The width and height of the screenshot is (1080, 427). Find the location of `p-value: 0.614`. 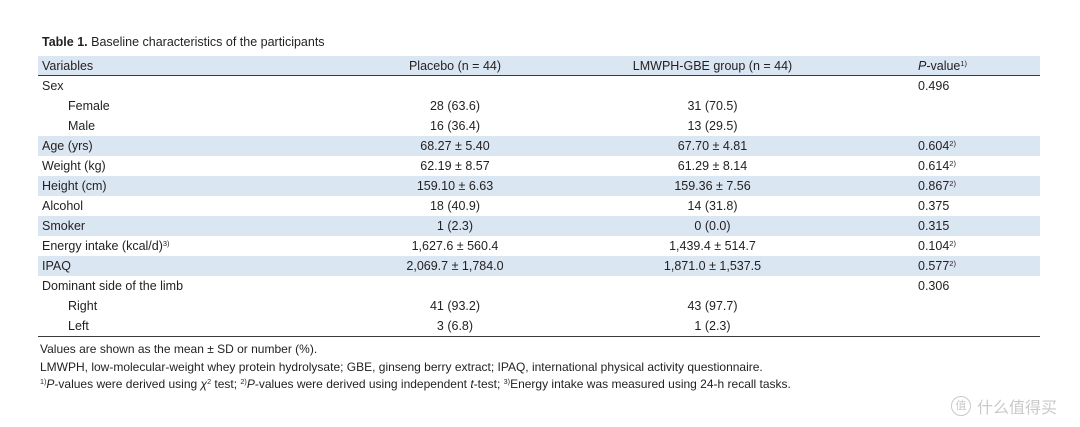

p-value: 0.614 is located at coordinates (934, 166).